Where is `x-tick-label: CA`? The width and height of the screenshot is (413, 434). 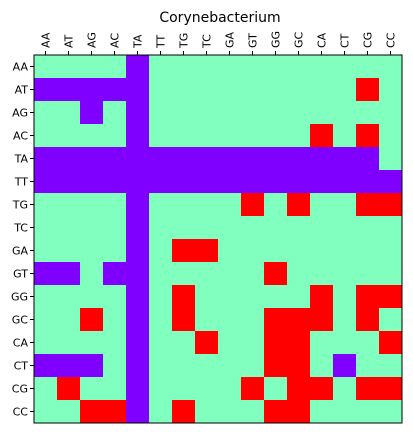
x-tick-label: CA is located at coordinates (322, 40).